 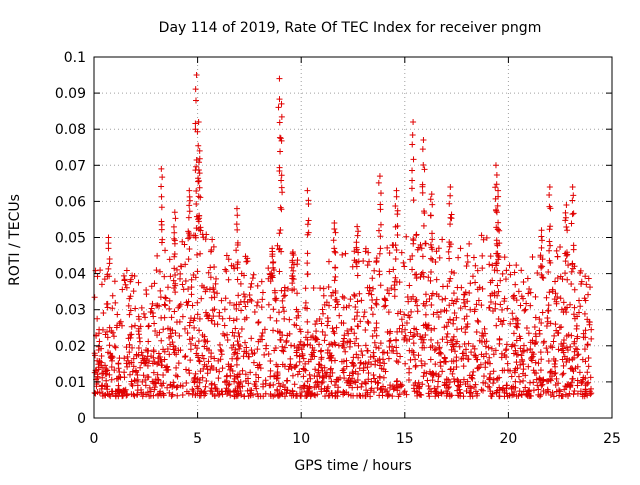 What do you see at coordinates (94, 439) in the screenshot?
I see `x-tick-label: 0` at bounding box center [94, 439].